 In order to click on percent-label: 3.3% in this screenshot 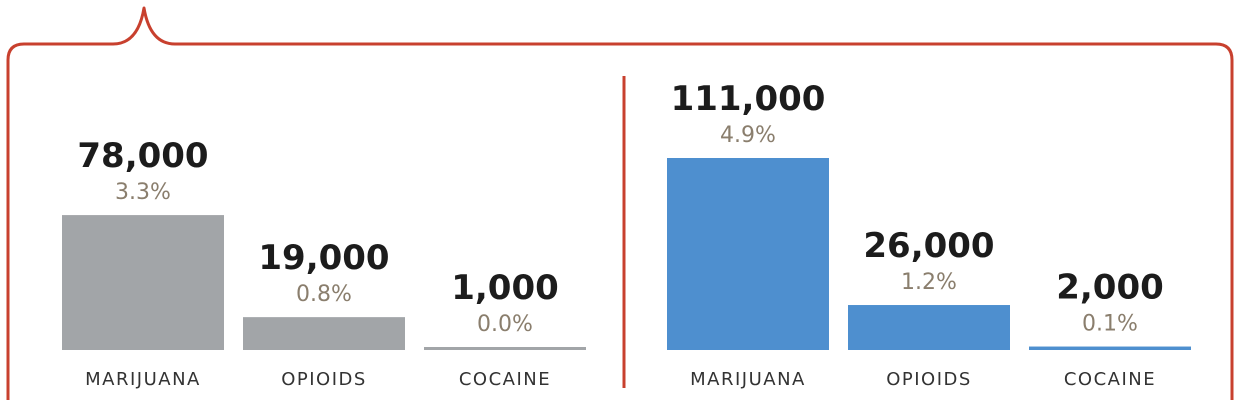, I will do `click(143, 192)`.